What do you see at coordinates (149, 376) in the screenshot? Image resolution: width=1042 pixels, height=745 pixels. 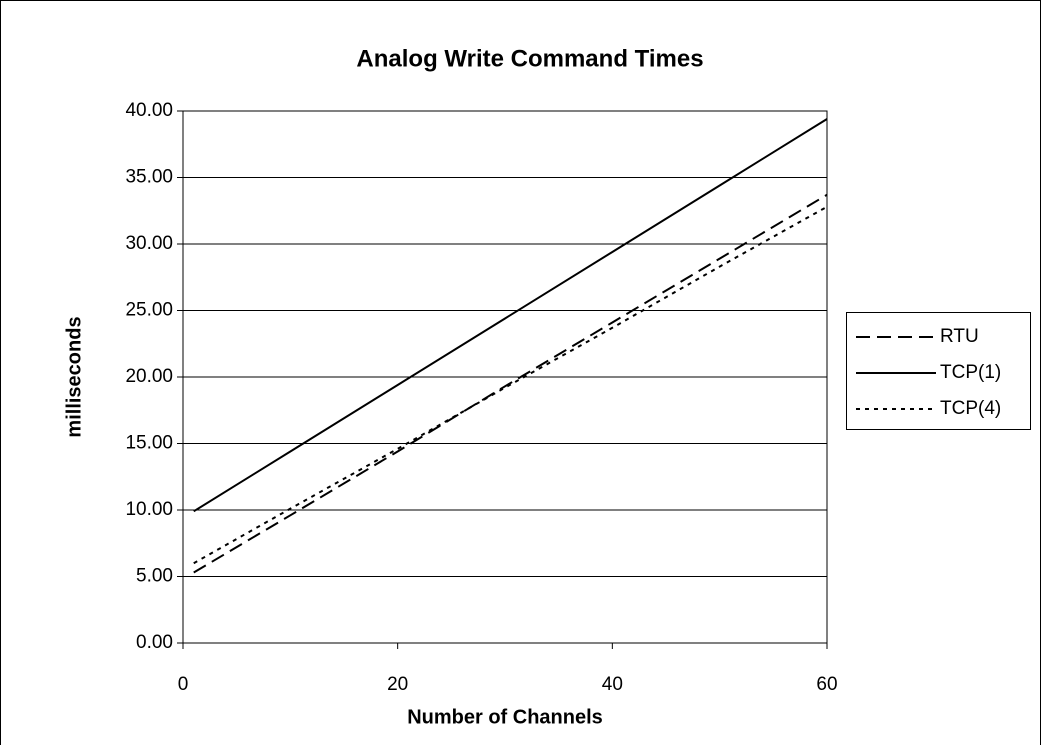 I see `y-tick-label: 20.00` at bounding box center [149, 376].